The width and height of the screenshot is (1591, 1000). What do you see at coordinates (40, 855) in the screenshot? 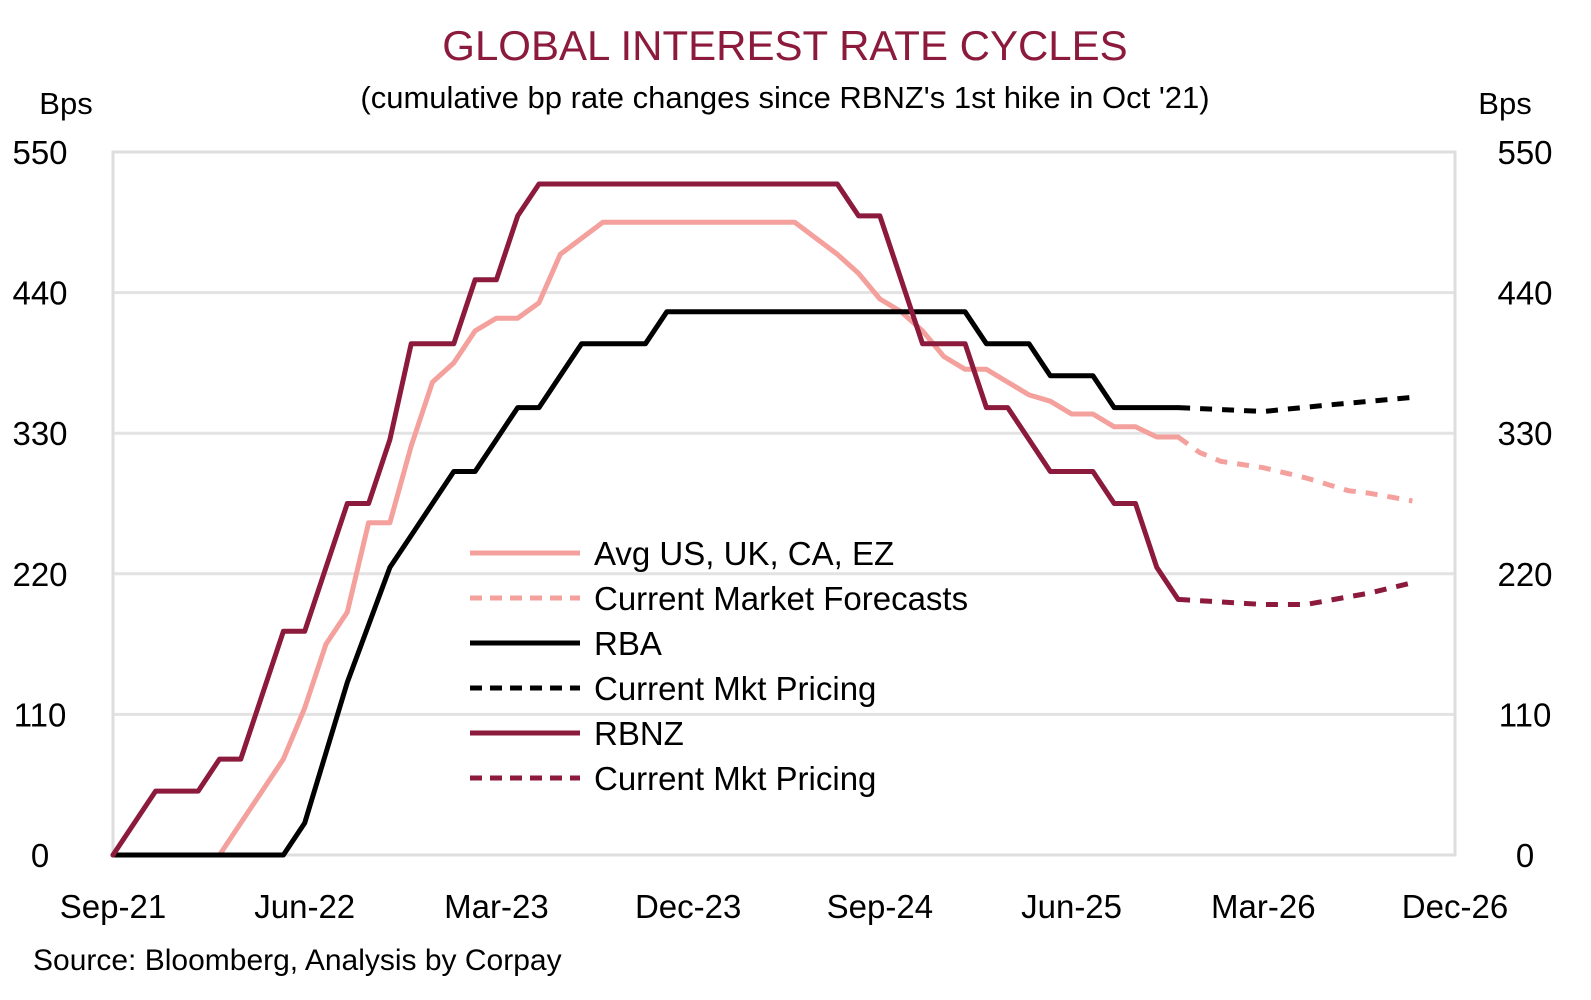
I see `y-tick-label-left: 0` at bounding box center [40, 855].